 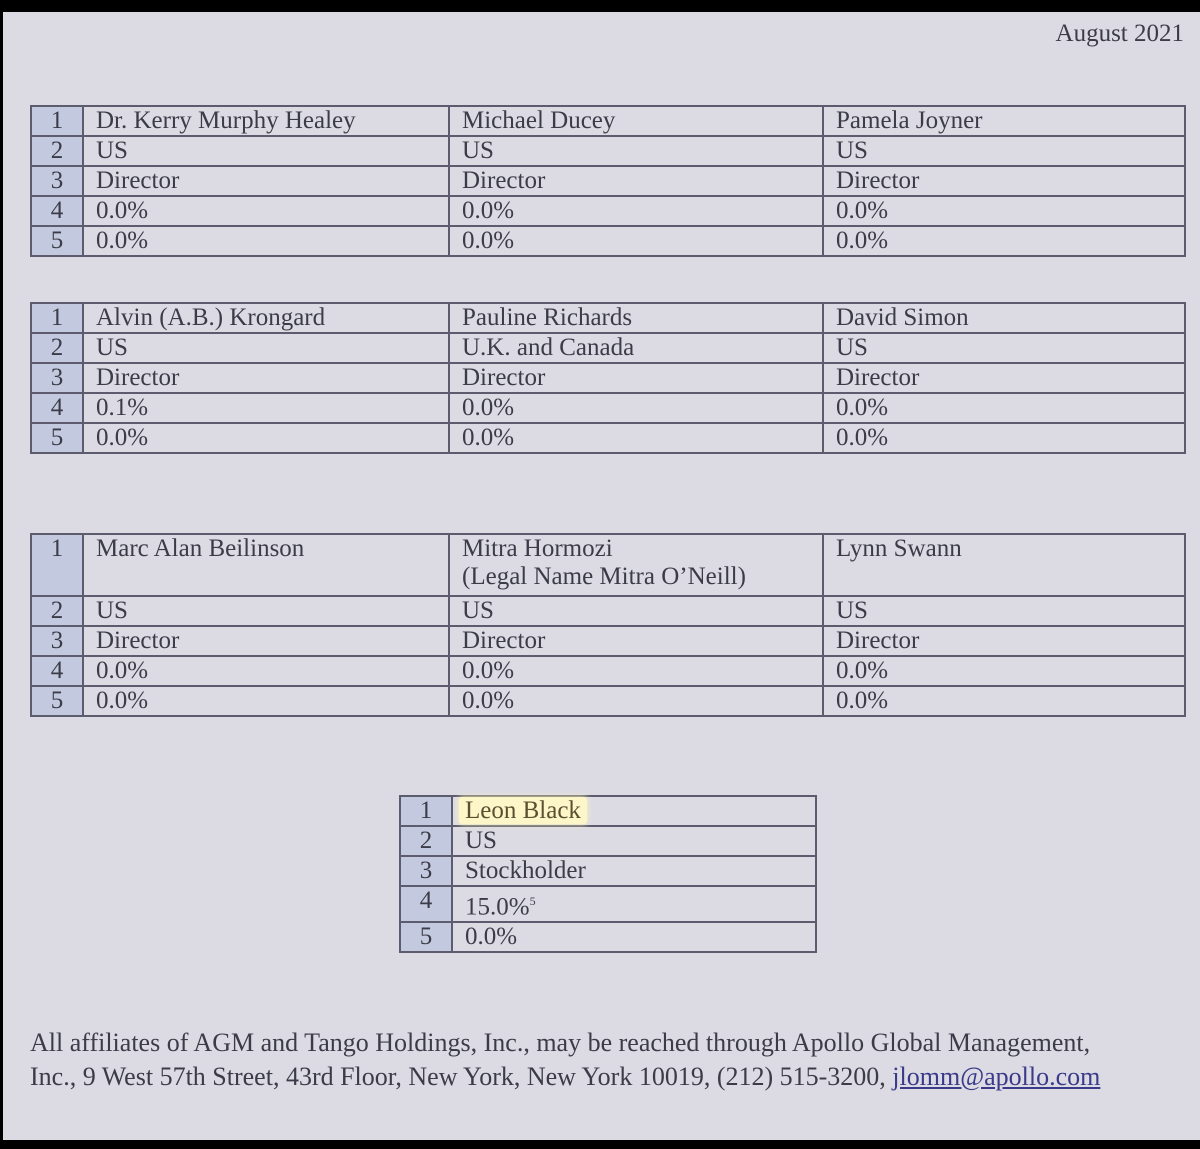 What do you see at coordinates (909, 120) in the screenshot?
I see `cell-text: Pamela Joyner` at bounding box center [909, 120].